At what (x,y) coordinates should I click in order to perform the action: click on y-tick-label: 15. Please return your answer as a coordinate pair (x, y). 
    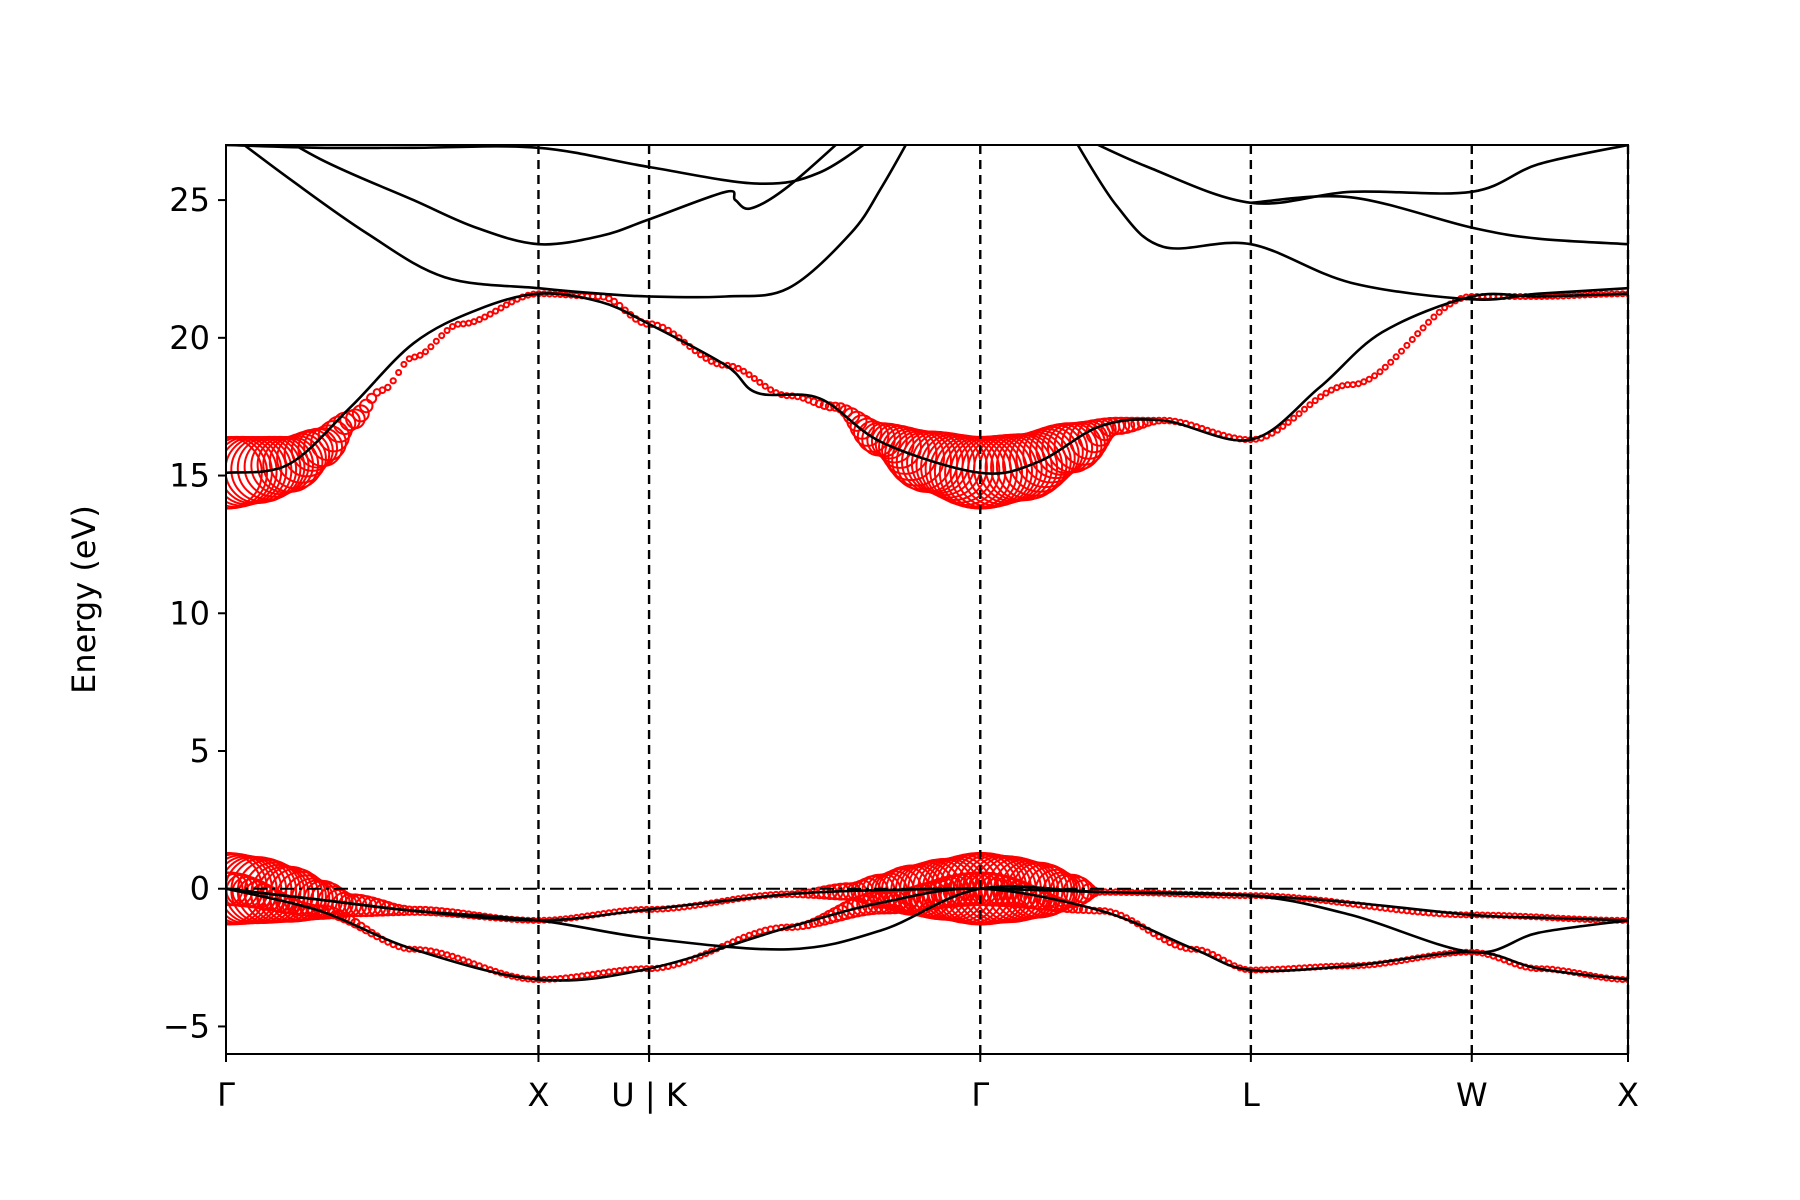
    Looking at the image, I should click on (189, 476).